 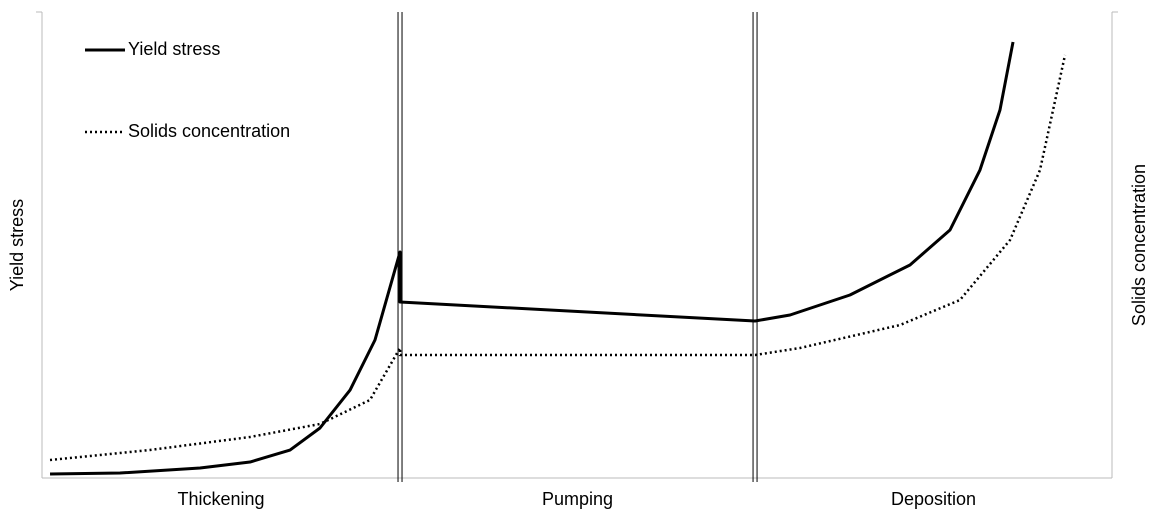 I want to click on x-category-label: Deposition, so click(x=933, y=499).